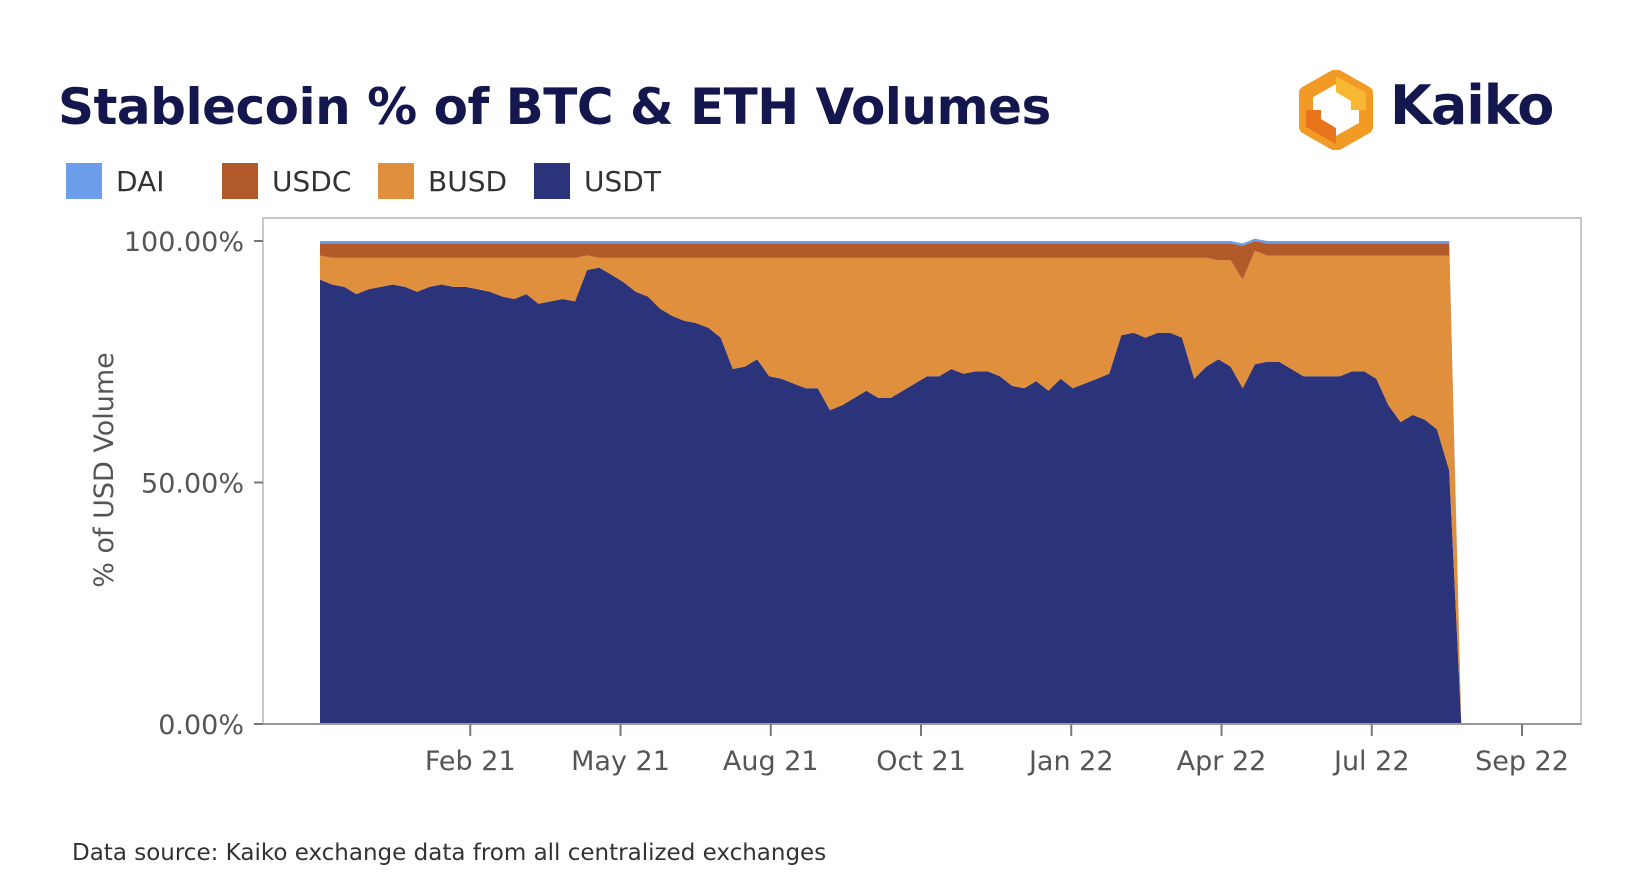  I want to click on legend-label-busd: BUSD, so click(468, 181).